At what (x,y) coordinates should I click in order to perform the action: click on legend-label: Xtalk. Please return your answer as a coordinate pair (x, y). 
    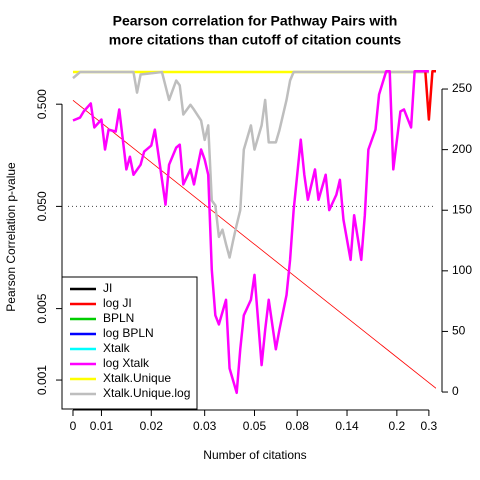
    Looking at the image, I should click on (117, 348).